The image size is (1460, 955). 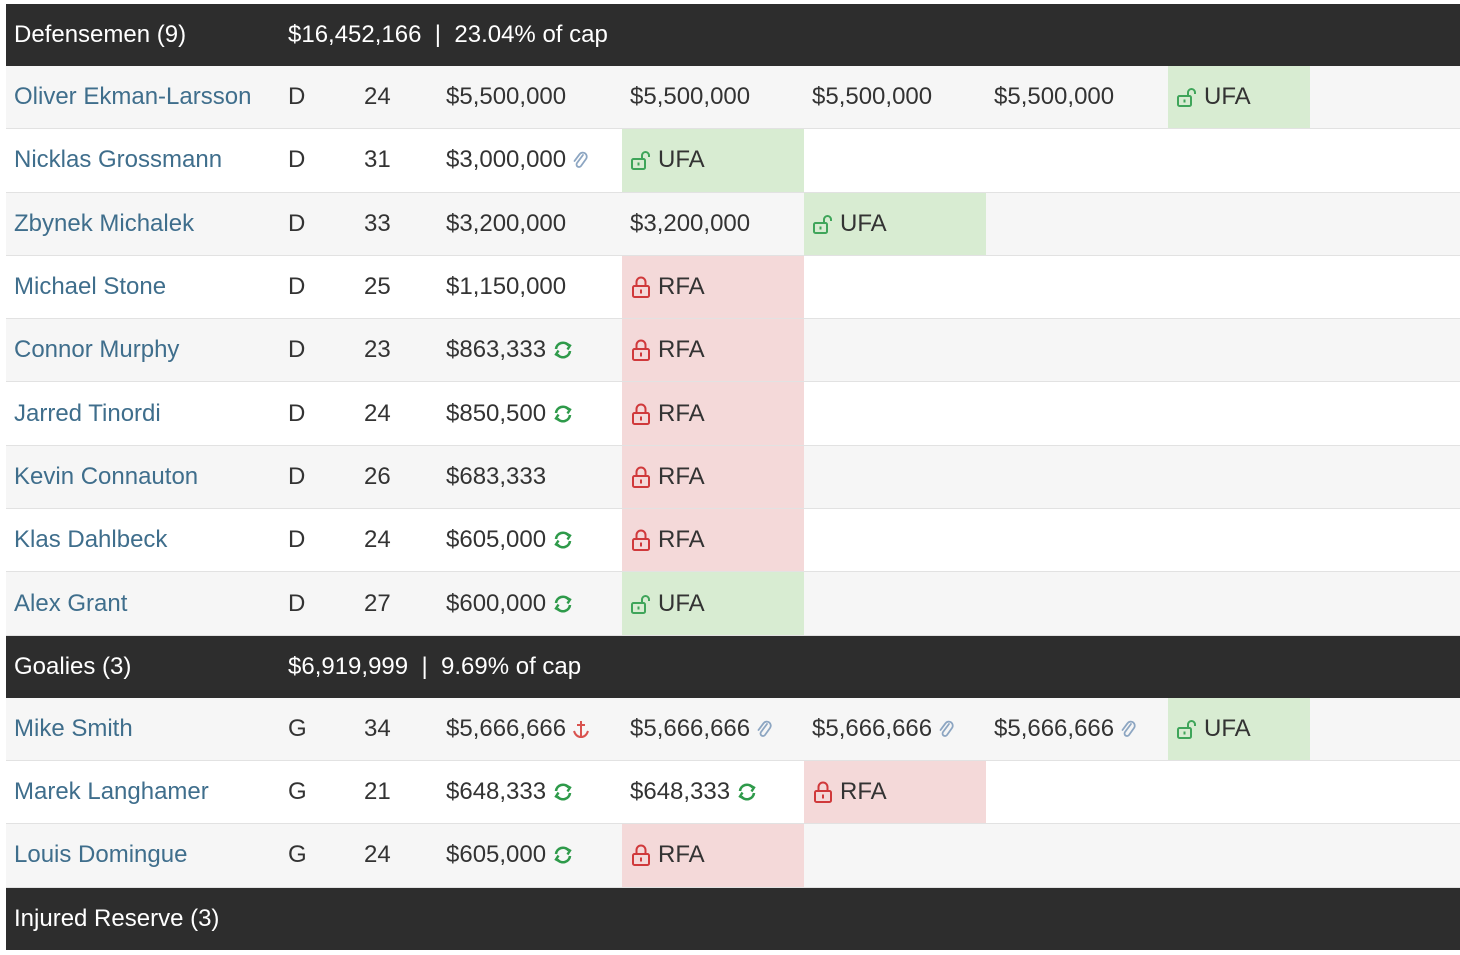 I want to click on player-name-link: Louis Domingue, so click(x=101, y=855).